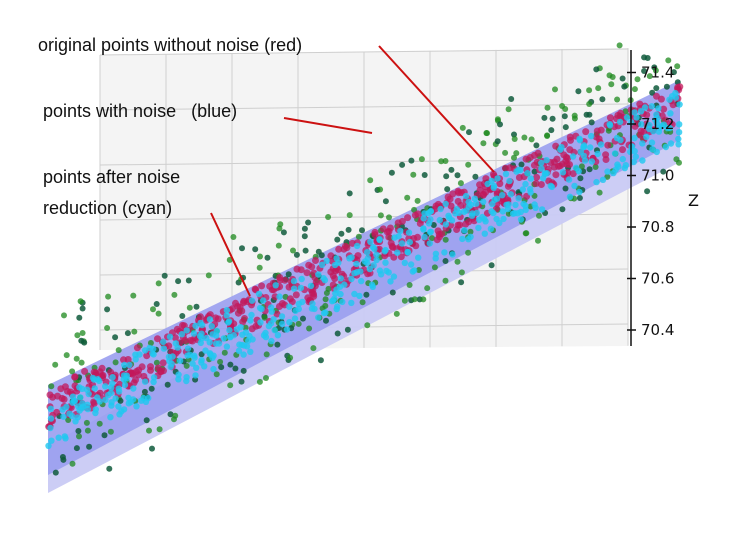 Image resolution: width=730 pixels, height=548 pixels. What do you see at coordinates (693, 200) in the screenshot?
I see `z-axis-label: Z` at bounding box center [693, 200].